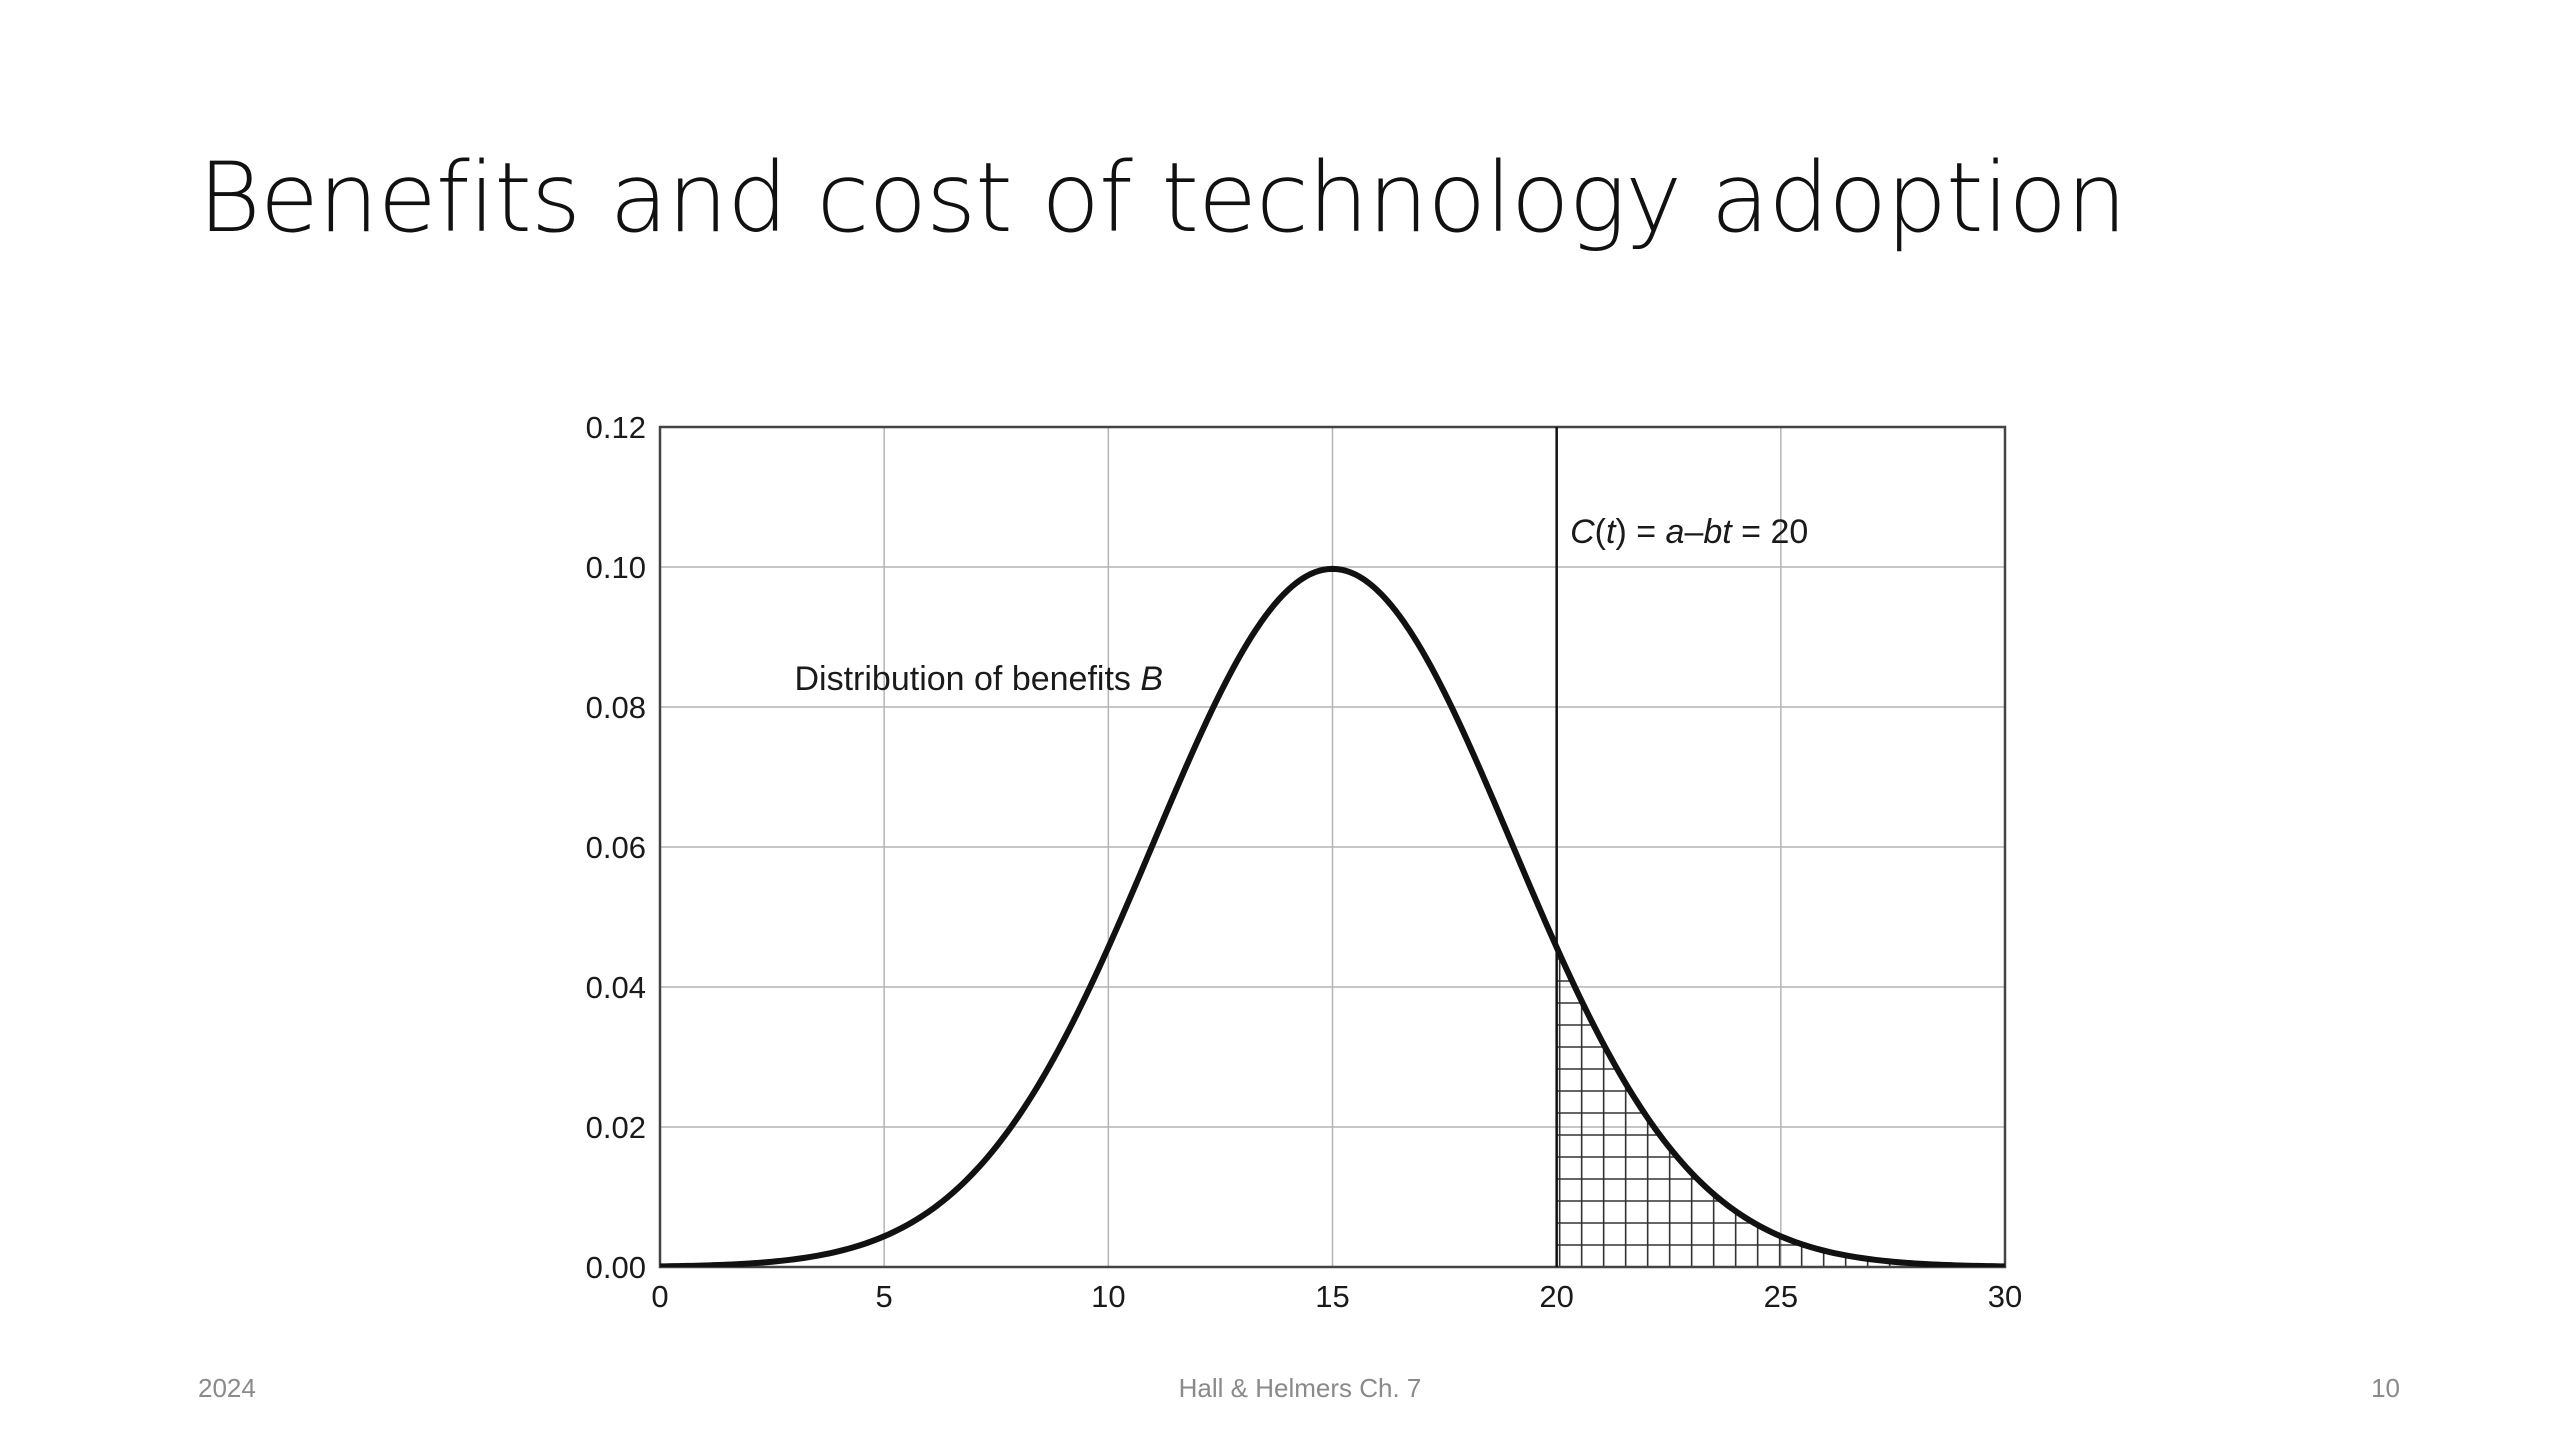  What do you see at coordinates (616, 1267) in the screenshot?
I see `y-tick-label: 0.00` at bounding box center [616, 1267].